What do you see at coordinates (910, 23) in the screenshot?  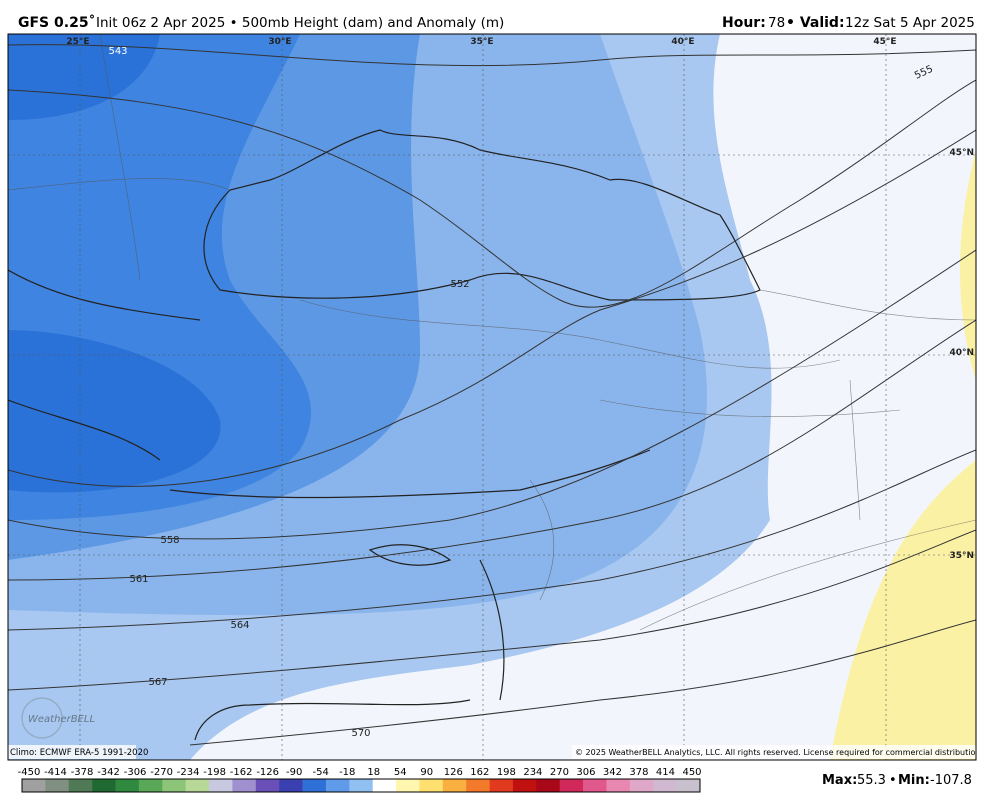 I see `valid: 12z Sat 5 Apr 2025` at bounding box center [910, 23].